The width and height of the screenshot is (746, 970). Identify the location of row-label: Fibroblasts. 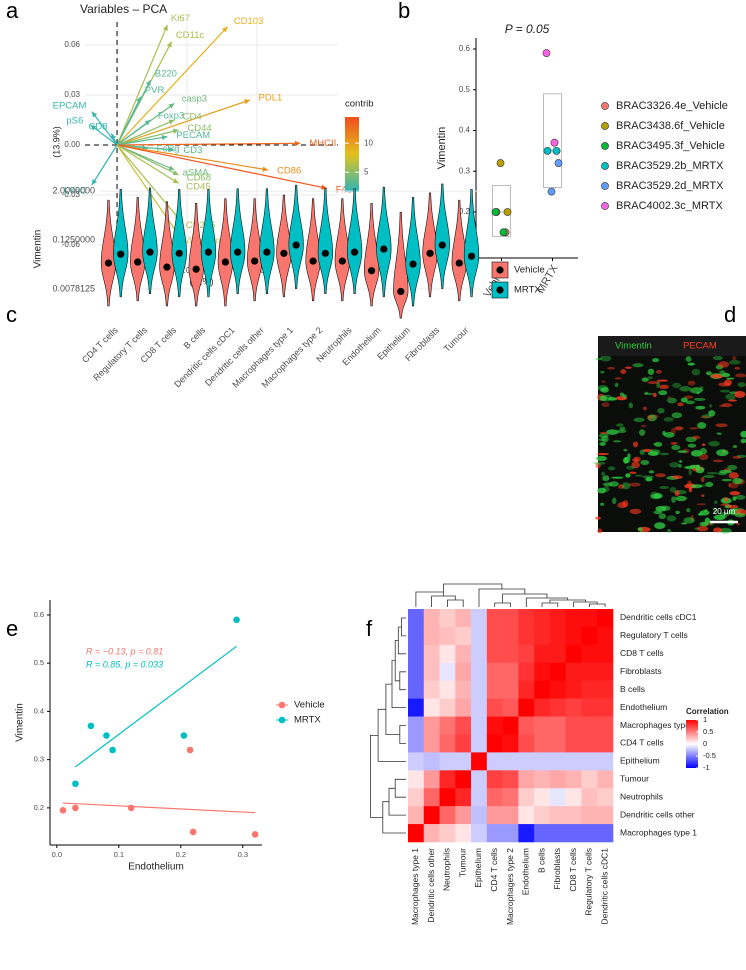
(641, 671).